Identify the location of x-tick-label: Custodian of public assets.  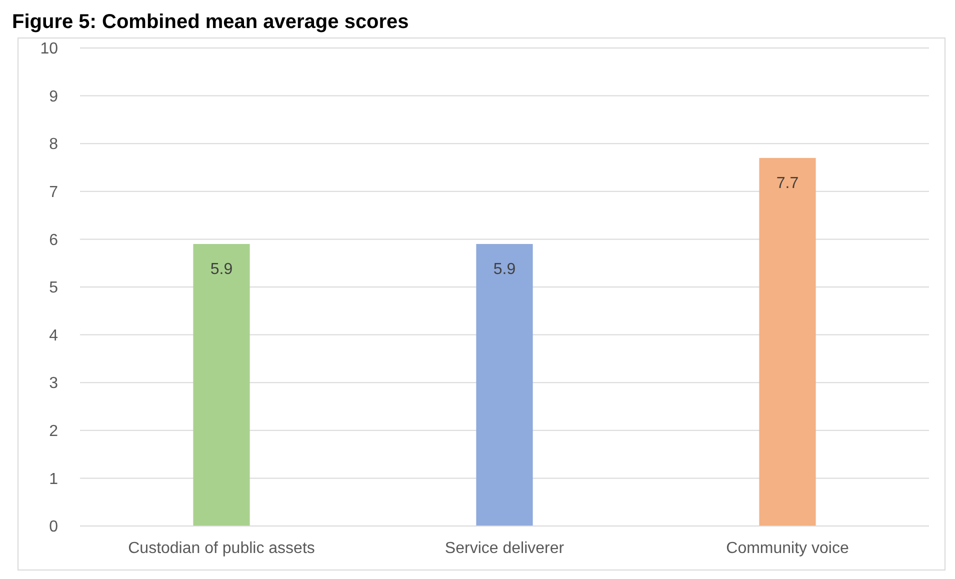
(221, 548).